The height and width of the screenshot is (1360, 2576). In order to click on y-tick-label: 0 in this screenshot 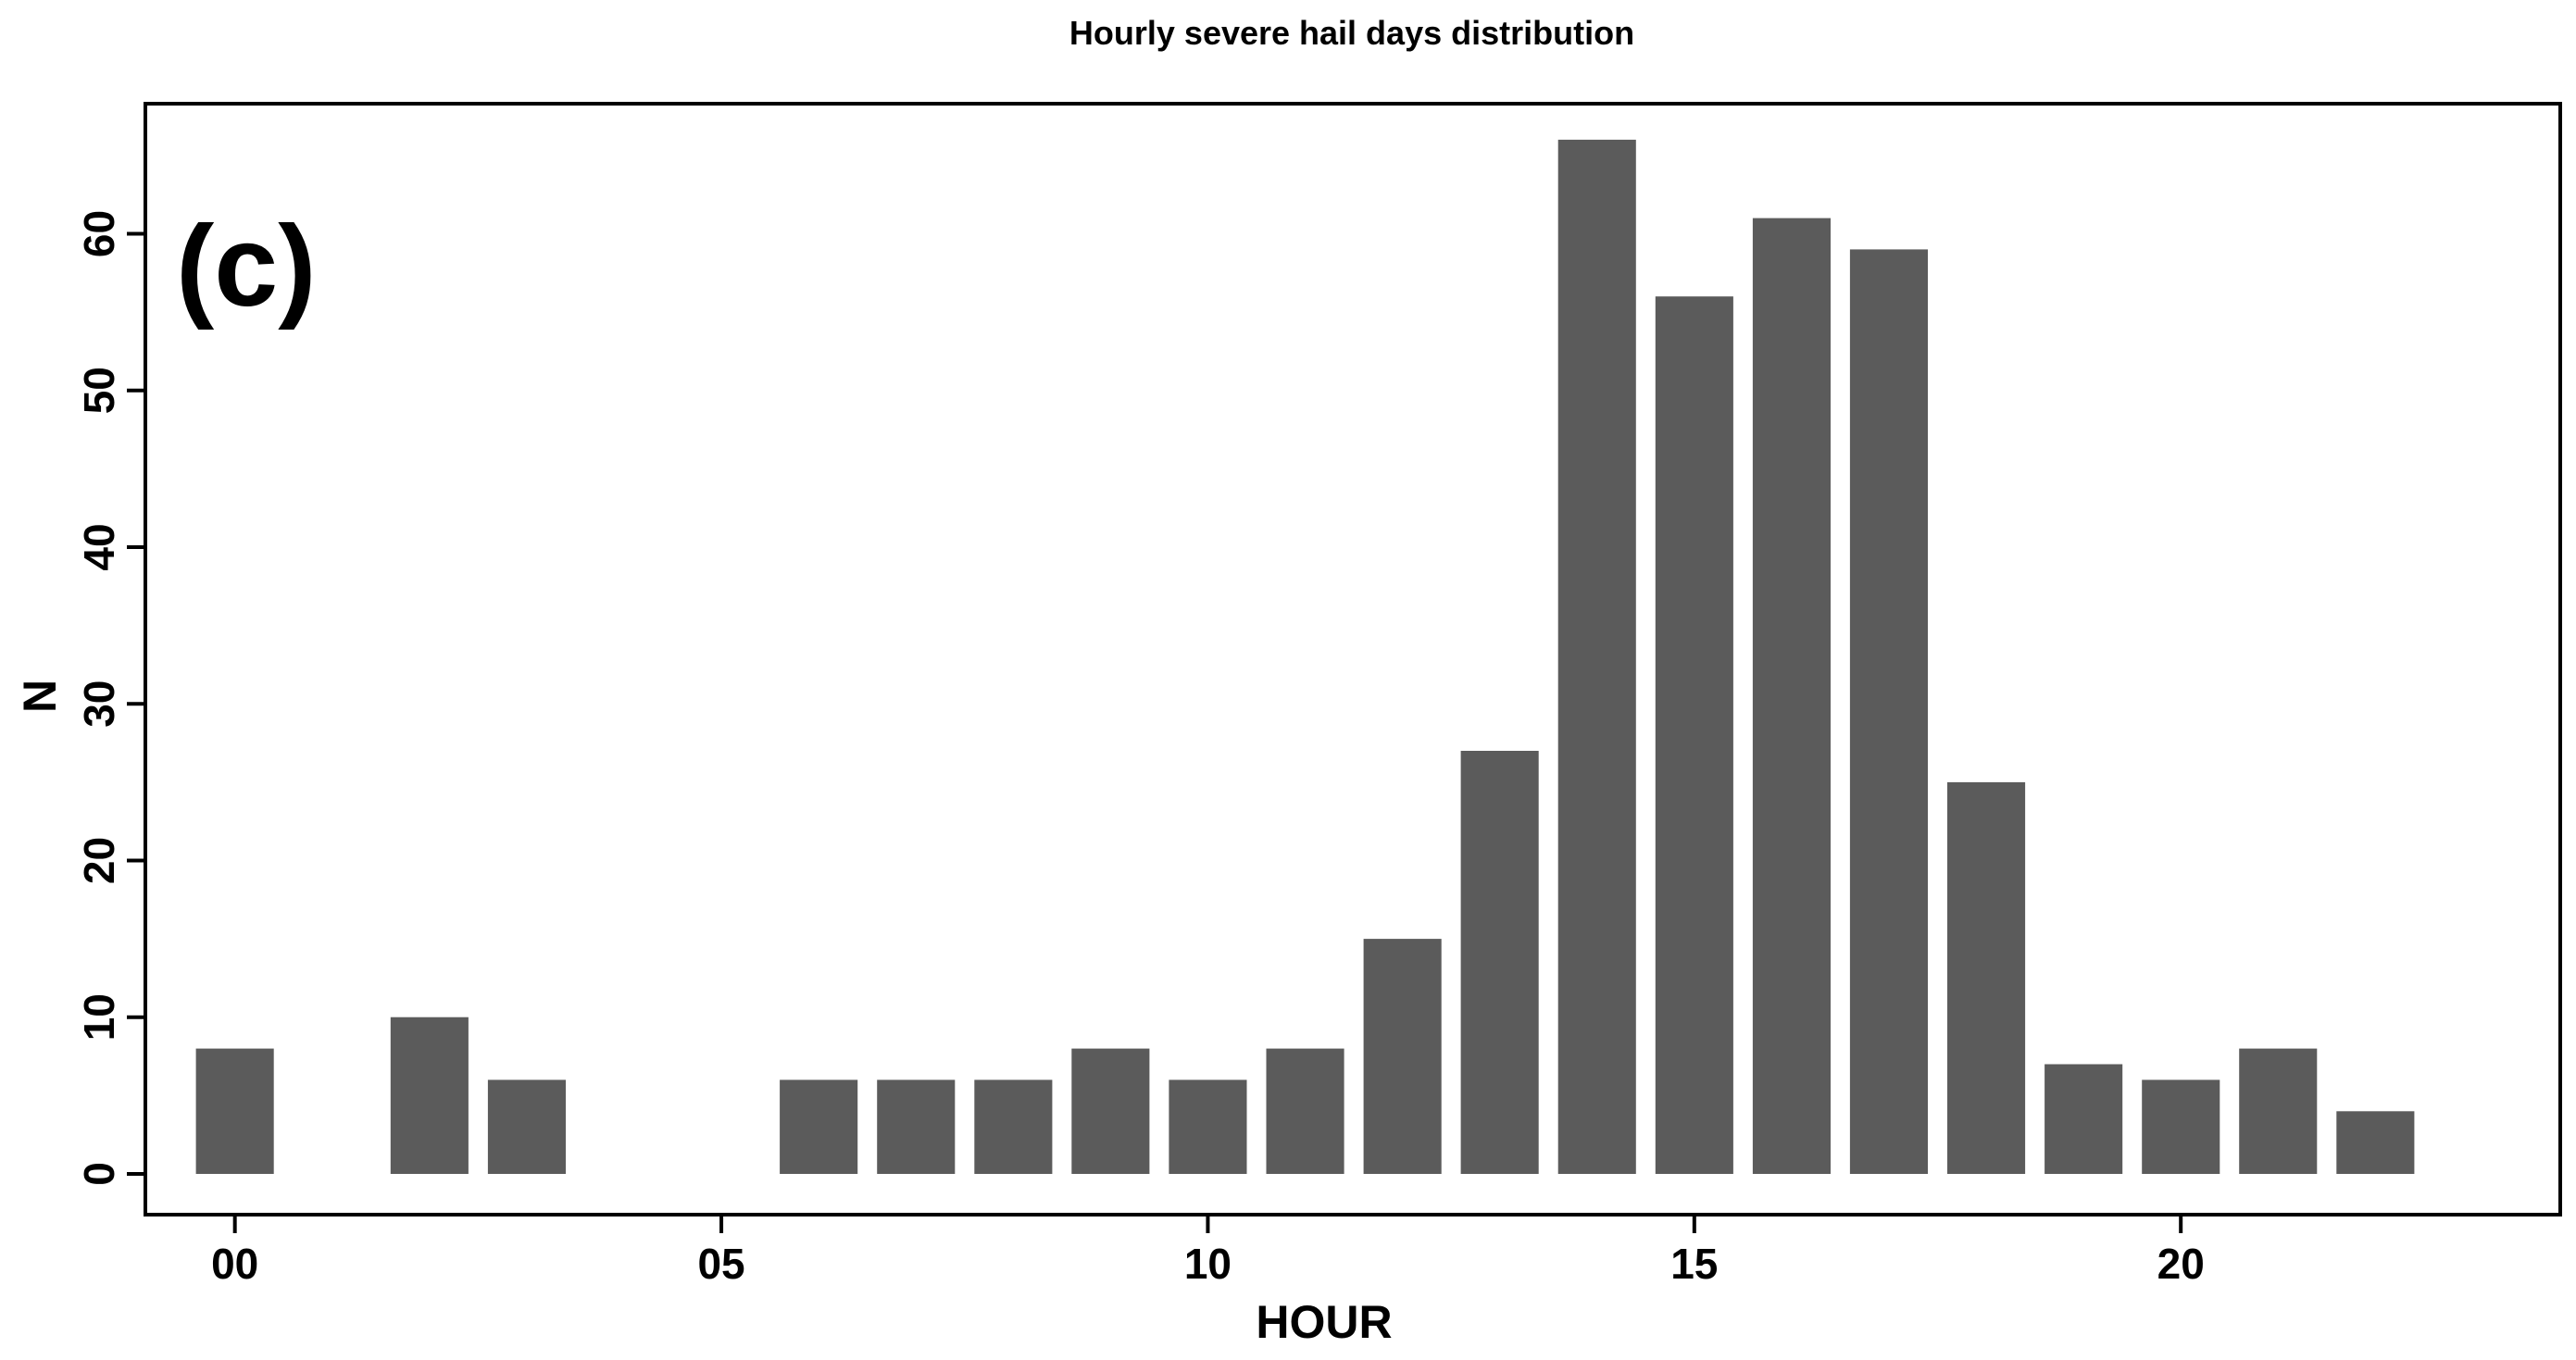, I will do `click(99, 1174)`.